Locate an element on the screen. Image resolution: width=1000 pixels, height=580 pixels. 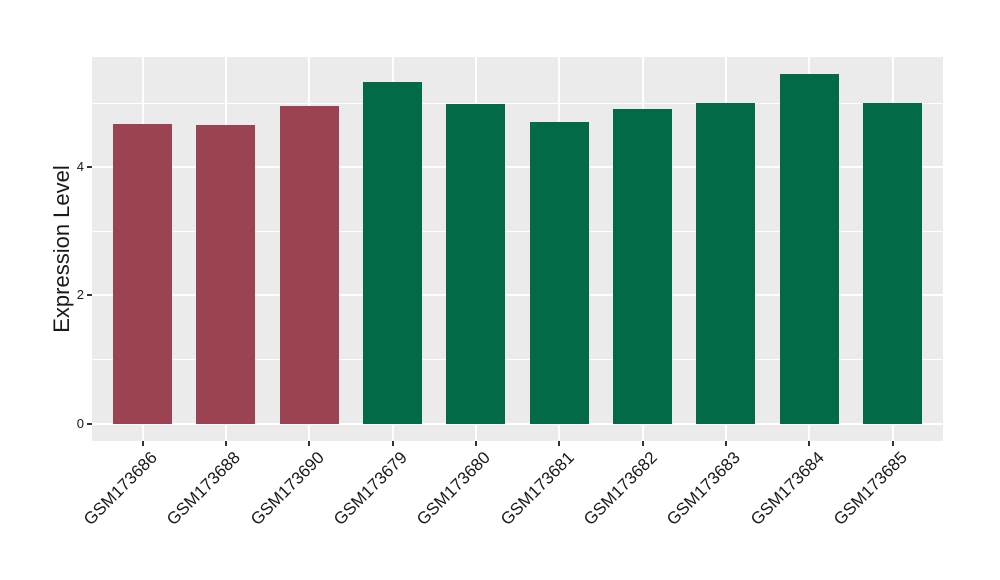
y-tick-label: 4 is located at coordinates (80, 167).